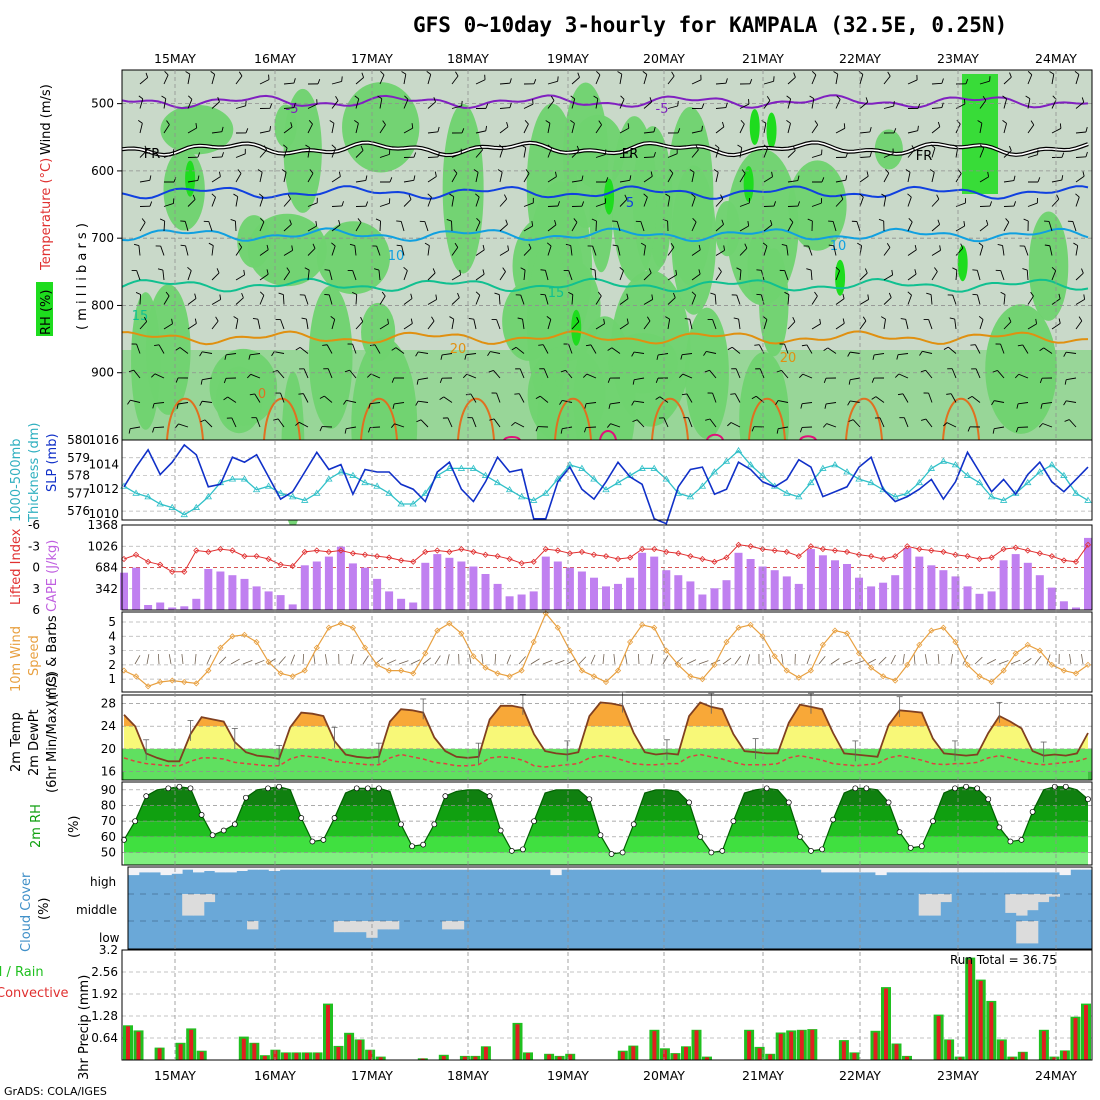 This screenshot has width=1100, height=1100. Describe the element at coordinates (571, 714) in the screenshot. I see `temp-warm-fill` at that location.